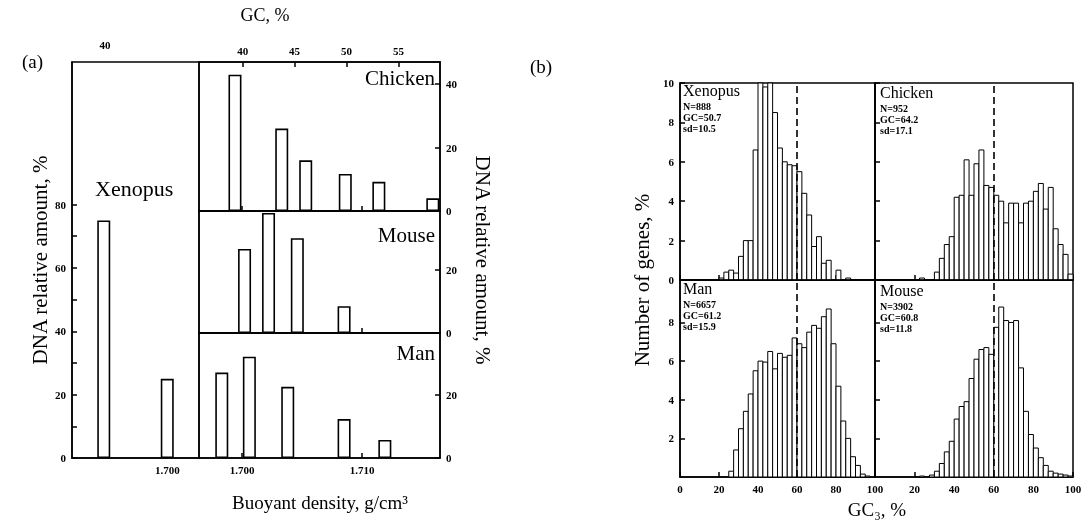 This screenshot has height=531, width=1092. What do you see at coordinates (711, 90) in the screenshot?
I see `chart-title: Xenopus` at bounding box center [711, 90].